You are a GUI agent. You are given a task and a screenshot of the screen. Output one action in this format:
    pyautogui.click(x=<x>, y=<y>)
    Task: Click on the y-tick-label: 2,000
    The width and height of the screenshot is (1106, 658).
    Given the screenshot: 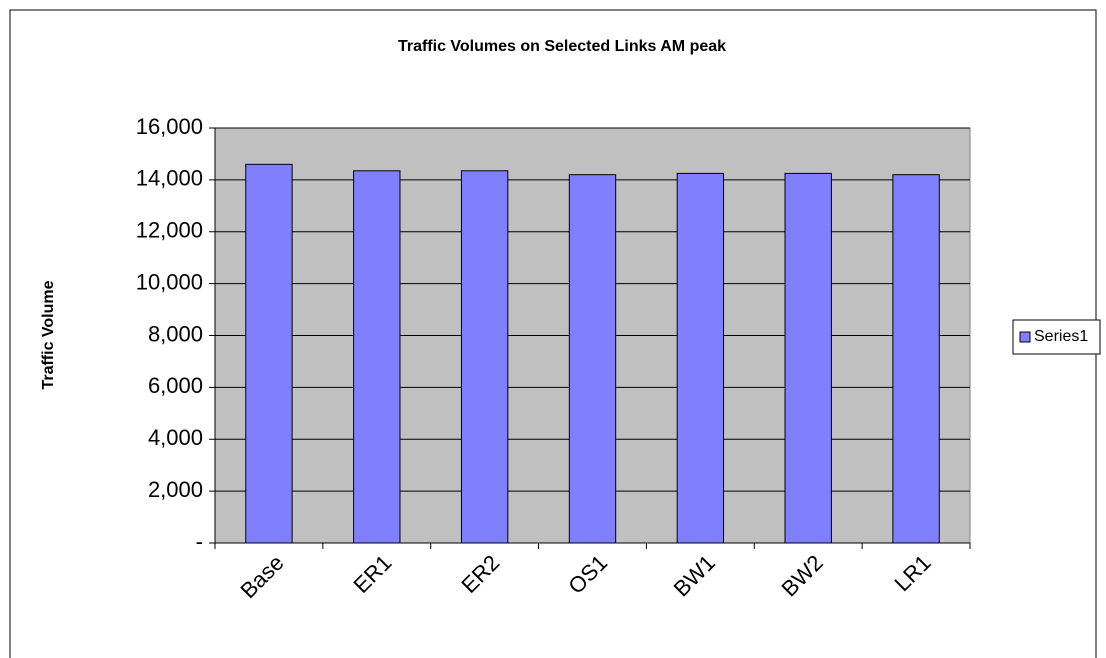 What is the action you would take?
    pyautogui.click(x=175, y=489)
    